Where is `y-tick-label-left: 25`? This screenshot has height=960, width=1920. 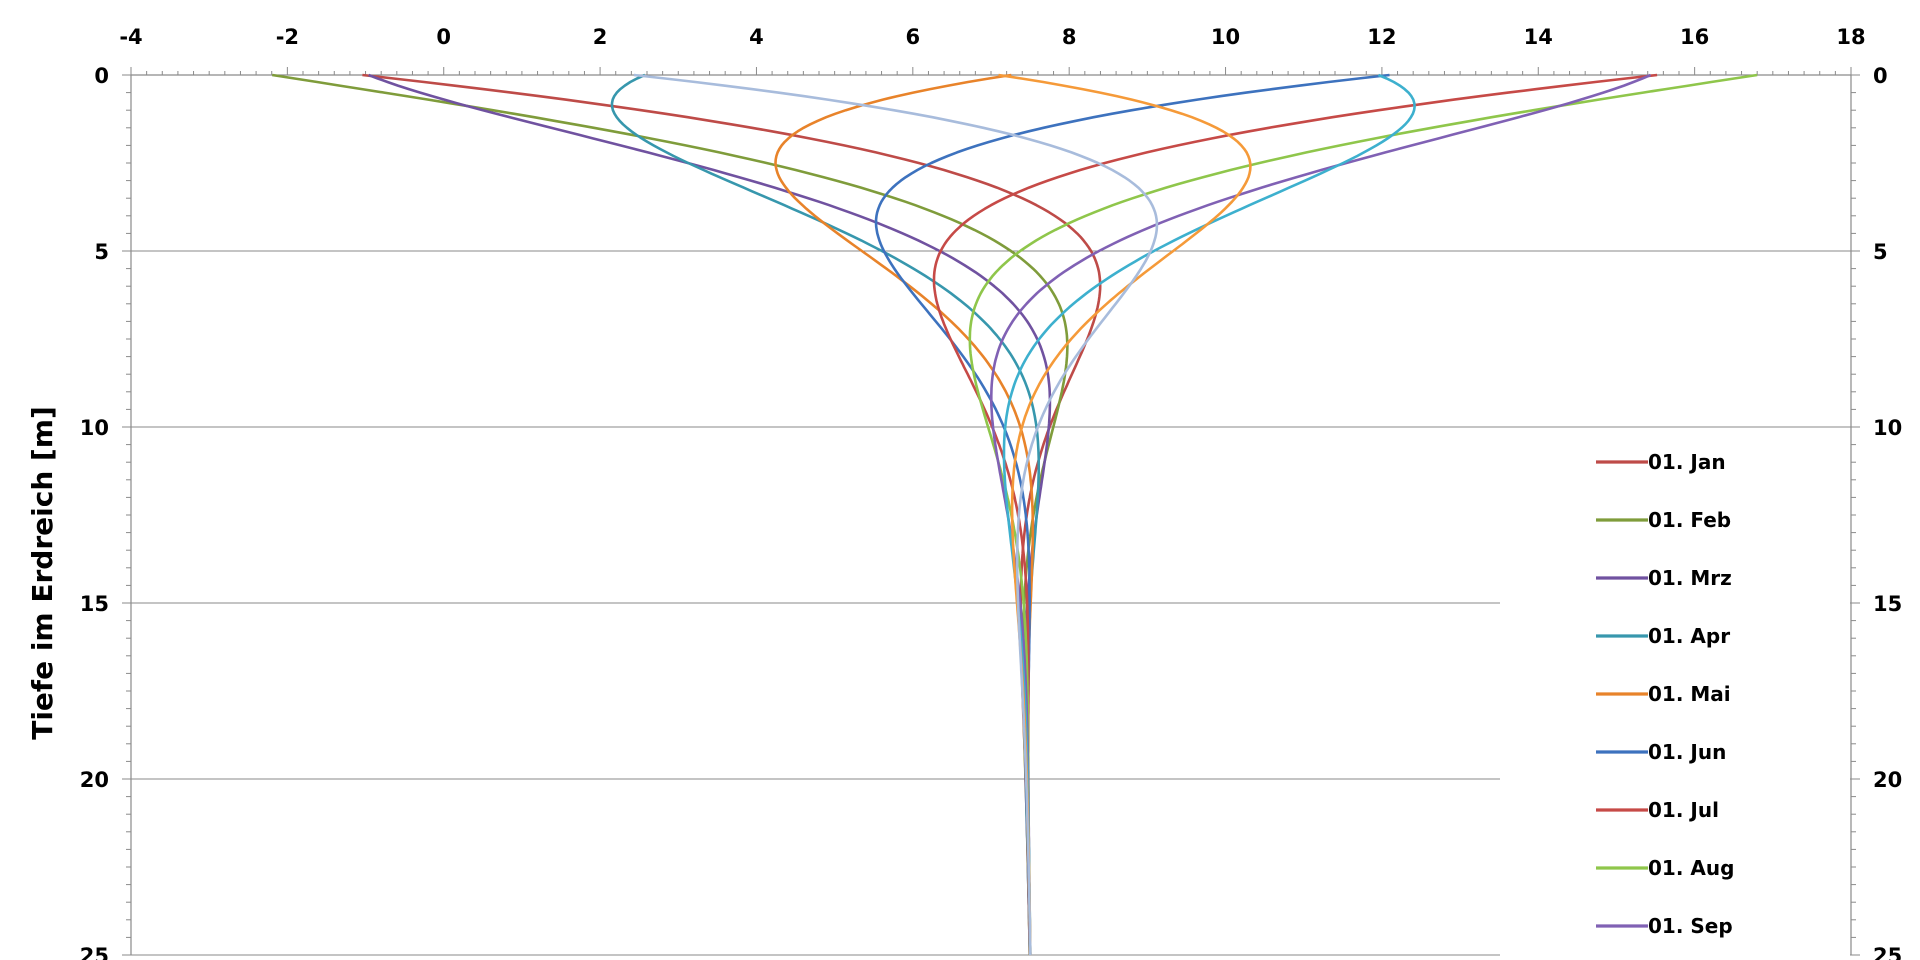 y-tick-label-left: 25 is located at coordinates (94, 952).